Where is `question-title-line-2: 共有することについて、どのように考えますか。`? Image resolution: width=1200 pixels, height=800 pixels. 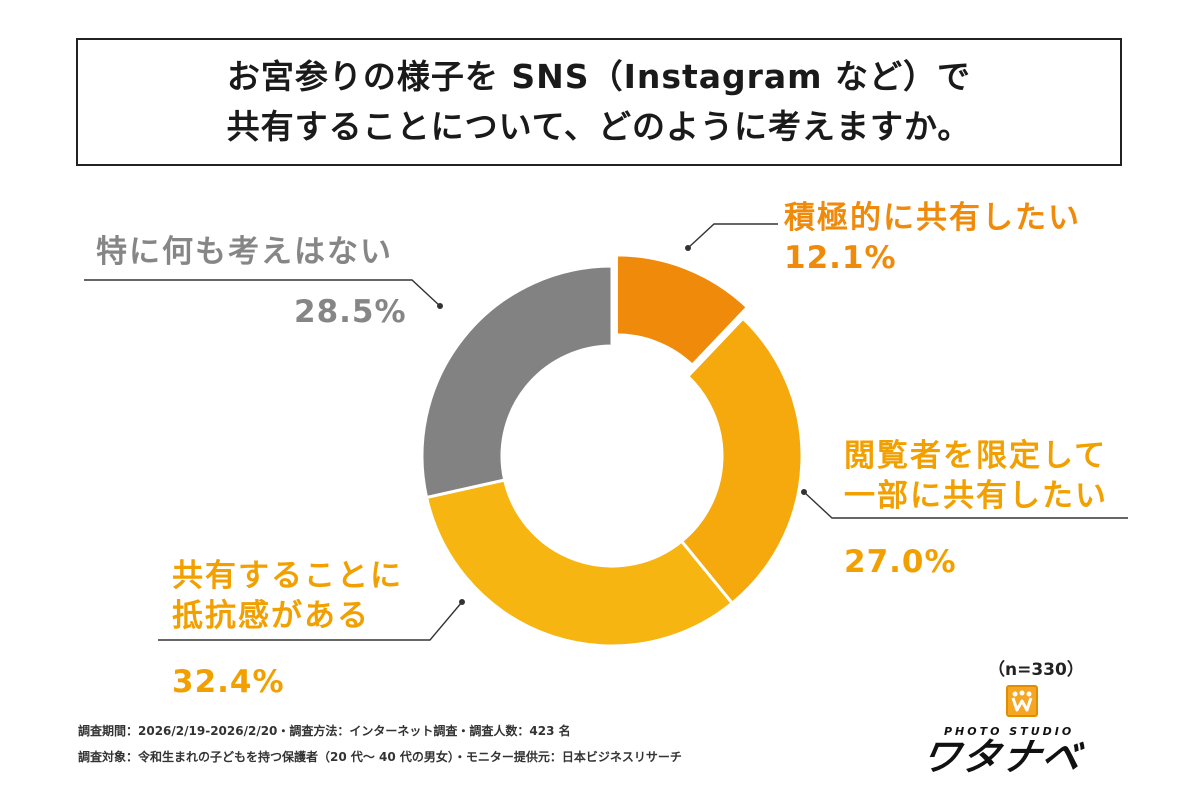 question-title-line-2: 共有することについて、どのように考えますか。 is located at coordinates (599, 126).